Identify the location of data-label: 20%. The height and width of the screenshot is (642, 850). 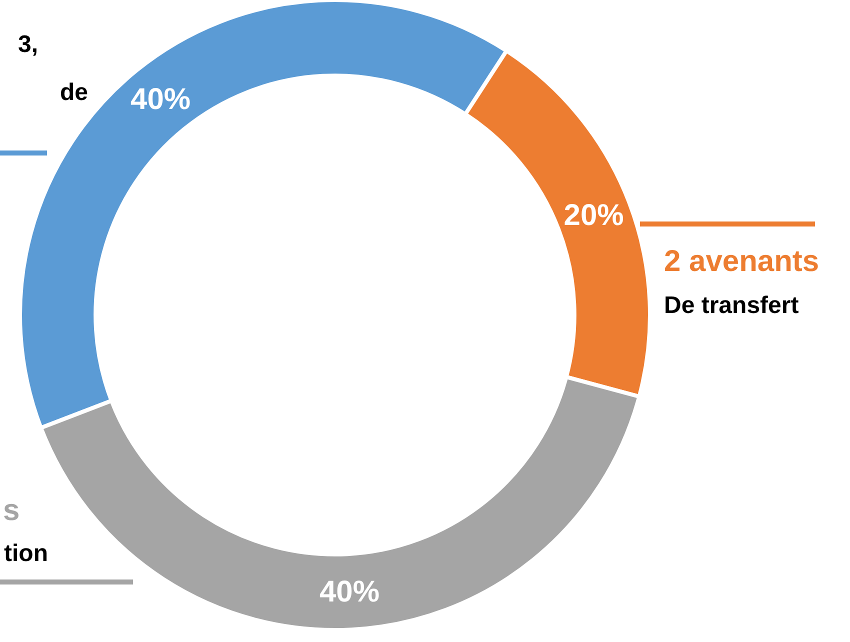
(594, 215).